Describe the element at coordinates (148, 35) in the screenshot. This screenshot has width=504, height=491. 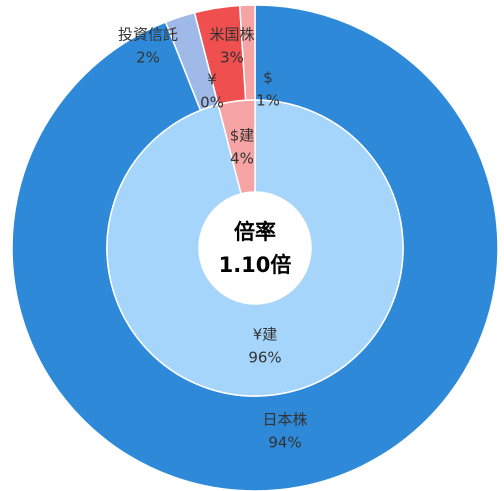
I see `slice-label: 投資信託` at that location.